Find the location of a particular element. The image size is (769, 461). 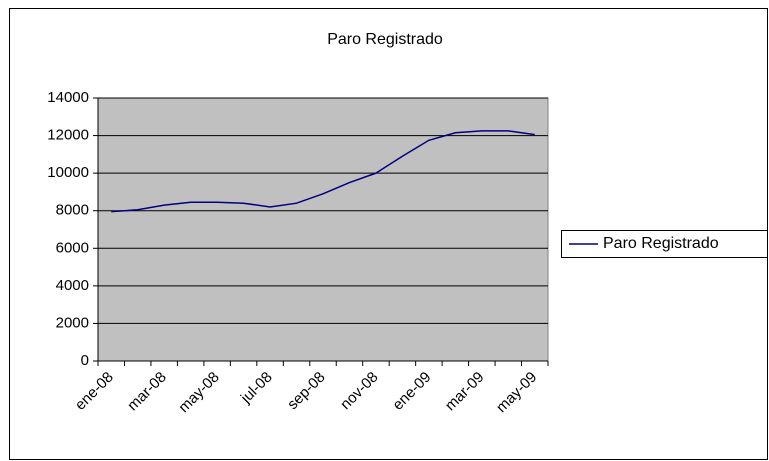

y-tick-label: 0 is located at coordinates (85, 360).